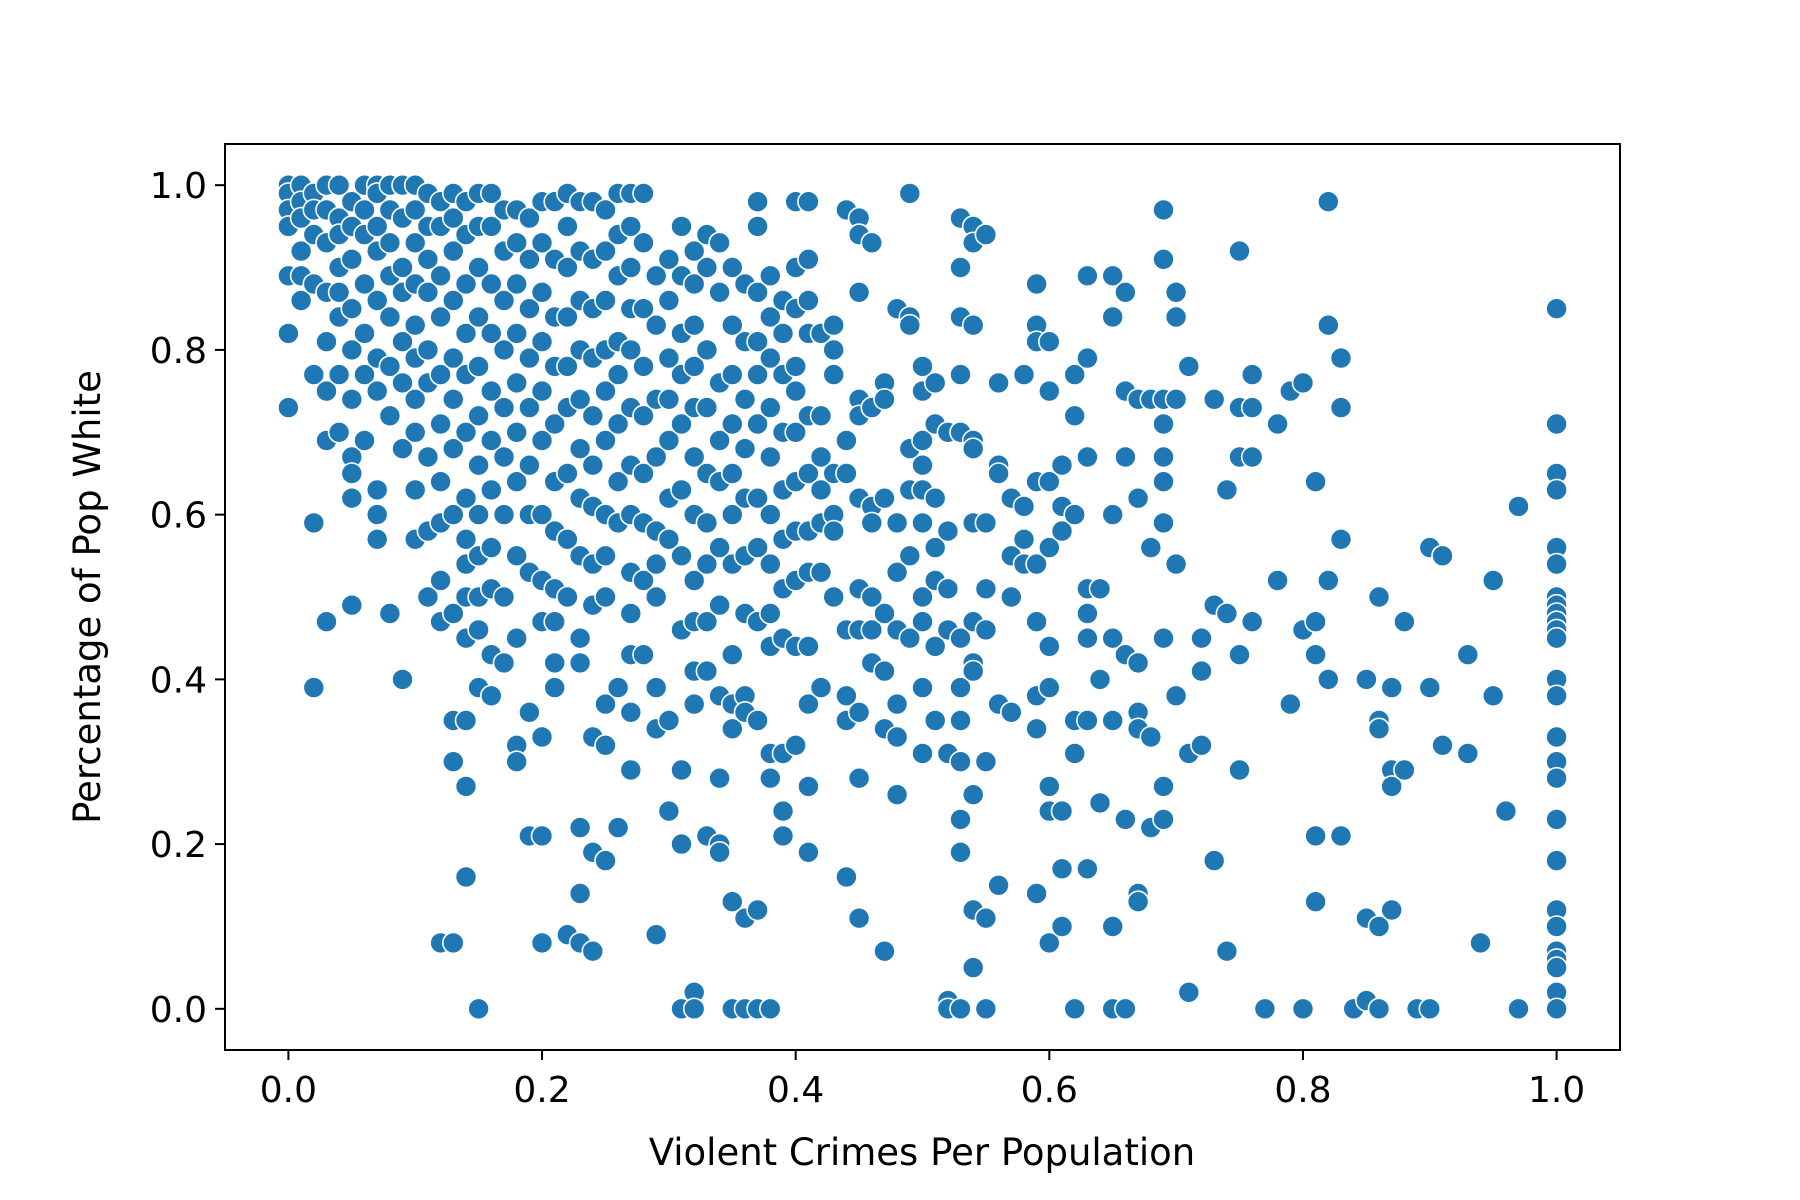 This screenshot has width=1800, height=1200. I want to click on x-tick-label: 0.6, so click(1049, 1090).